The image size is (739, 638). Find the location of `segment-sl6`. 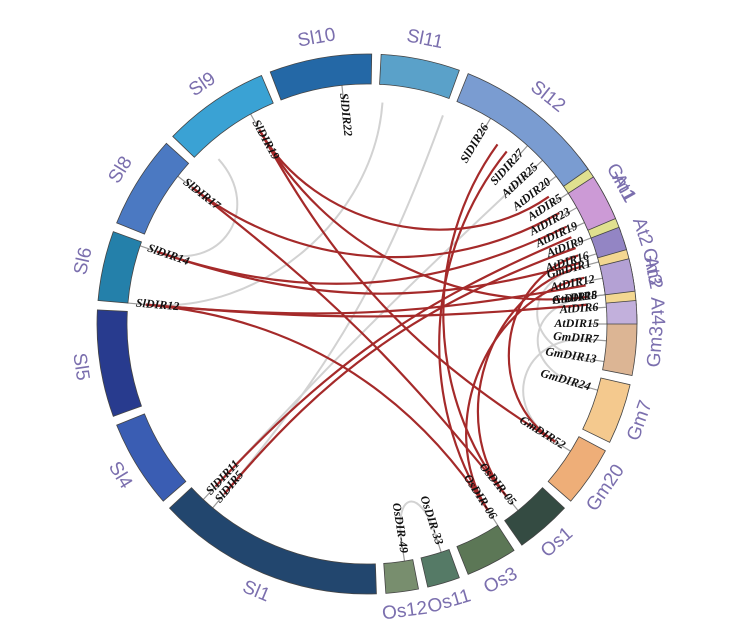

segment-sl6 is located at coordinates (119, 267).